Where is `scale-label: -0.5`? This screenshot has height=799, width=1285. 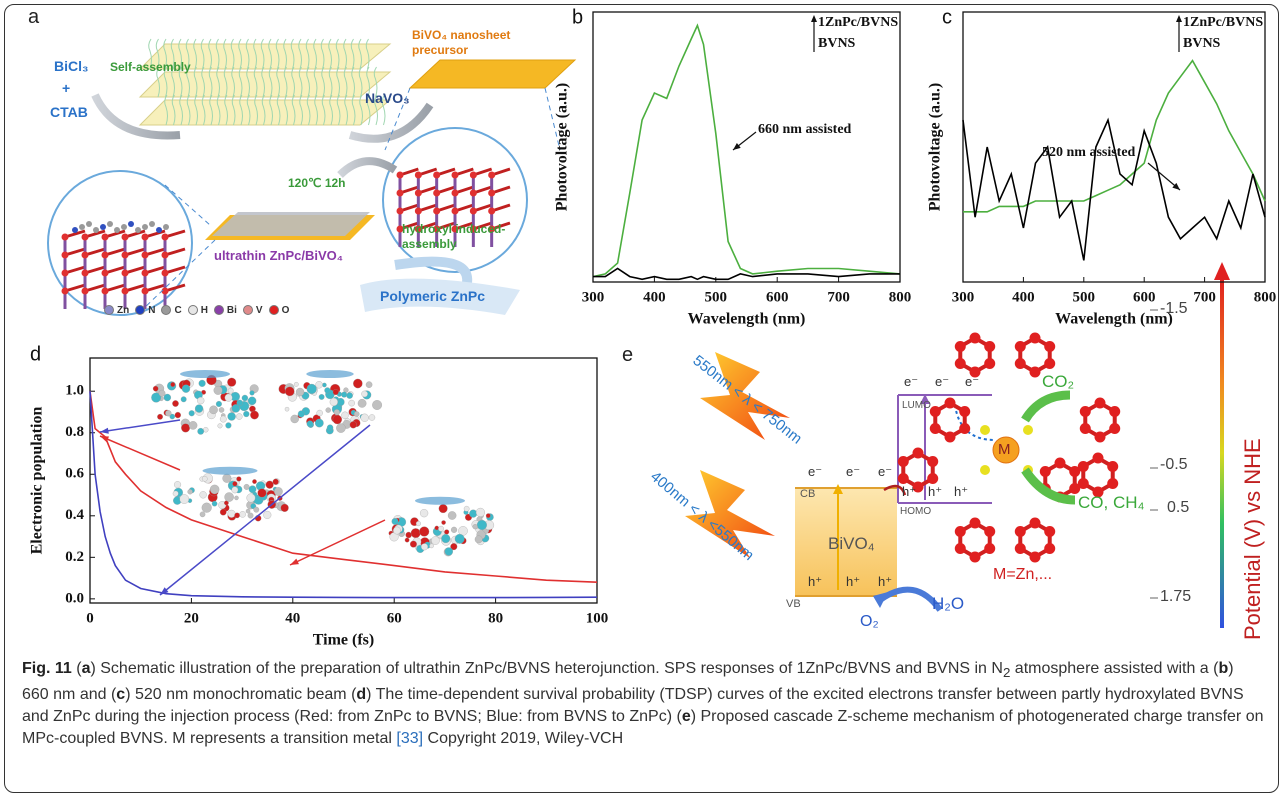
scale-label: -0.5 is located at coordinates (1174, 464).